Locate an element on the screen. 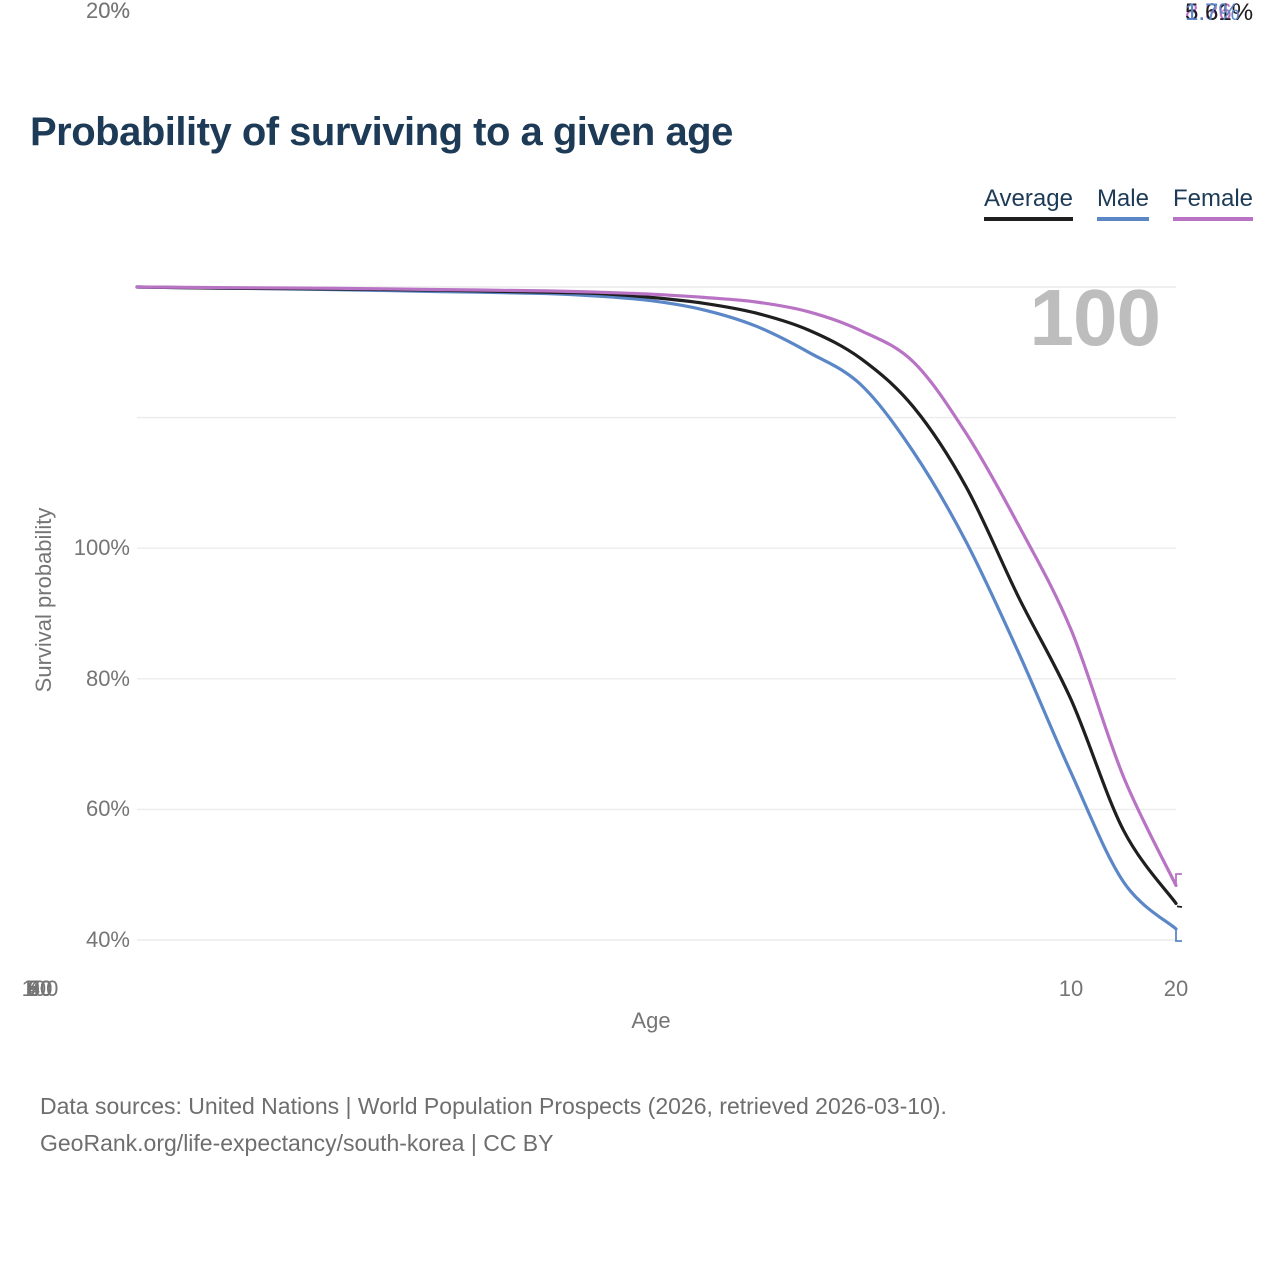  age-counter-watermark: 100 is located at coordinates (1095, 317).